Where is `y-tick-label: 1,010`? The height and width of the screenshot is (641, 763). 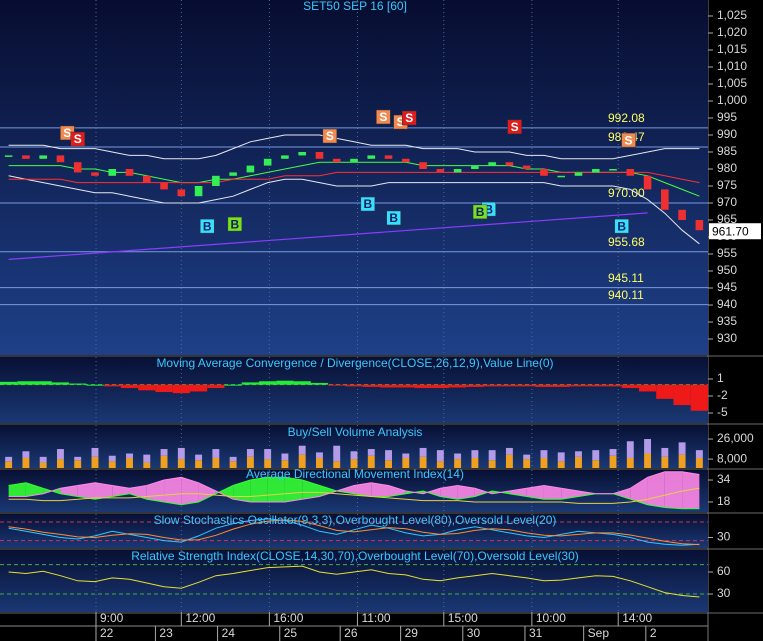
y-tick-label: 1,010 is located at coordinates (732, 66).